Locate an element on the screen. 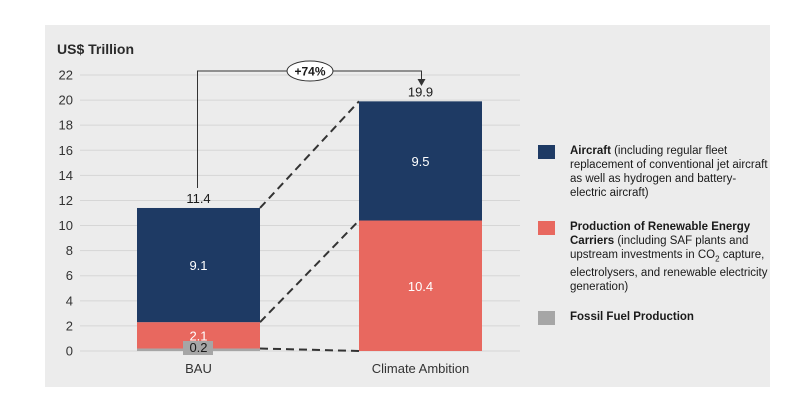 This screenshot has height=418, width=800. legend-swatch-aircraft is located at coordinates (546, 152).